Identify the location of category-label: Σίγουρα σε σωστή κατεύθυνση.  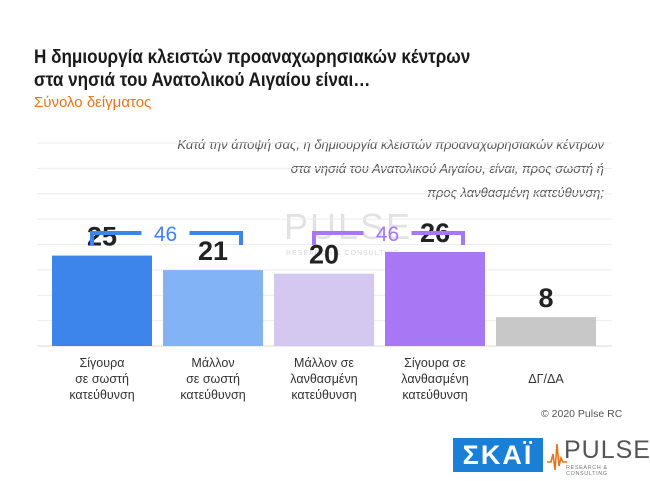
(102, 379).